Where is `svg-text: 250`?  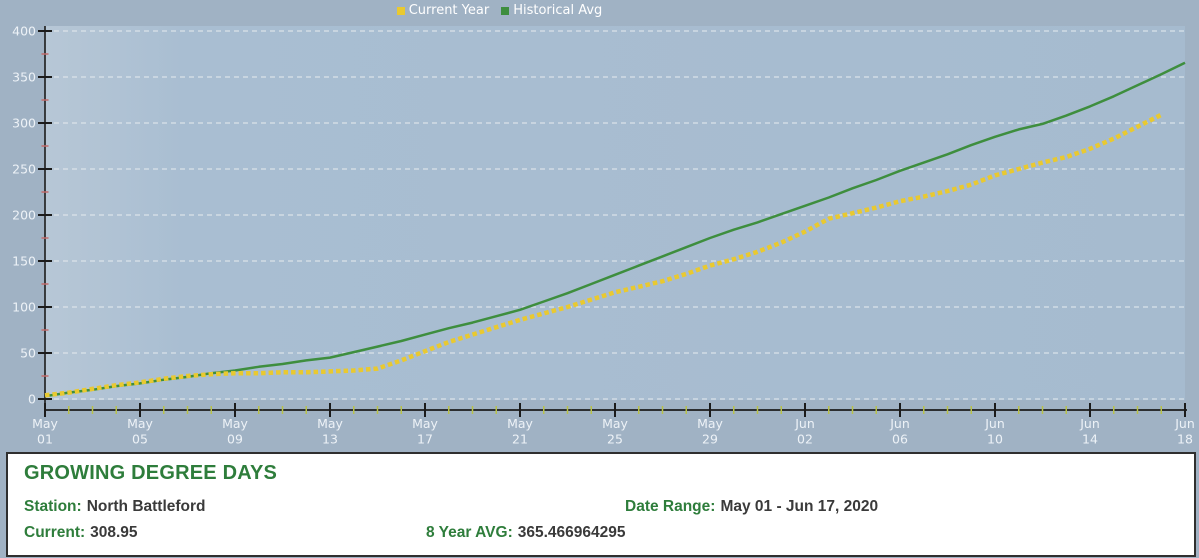
svg-text: 250 is located at coordinates (24, 169).